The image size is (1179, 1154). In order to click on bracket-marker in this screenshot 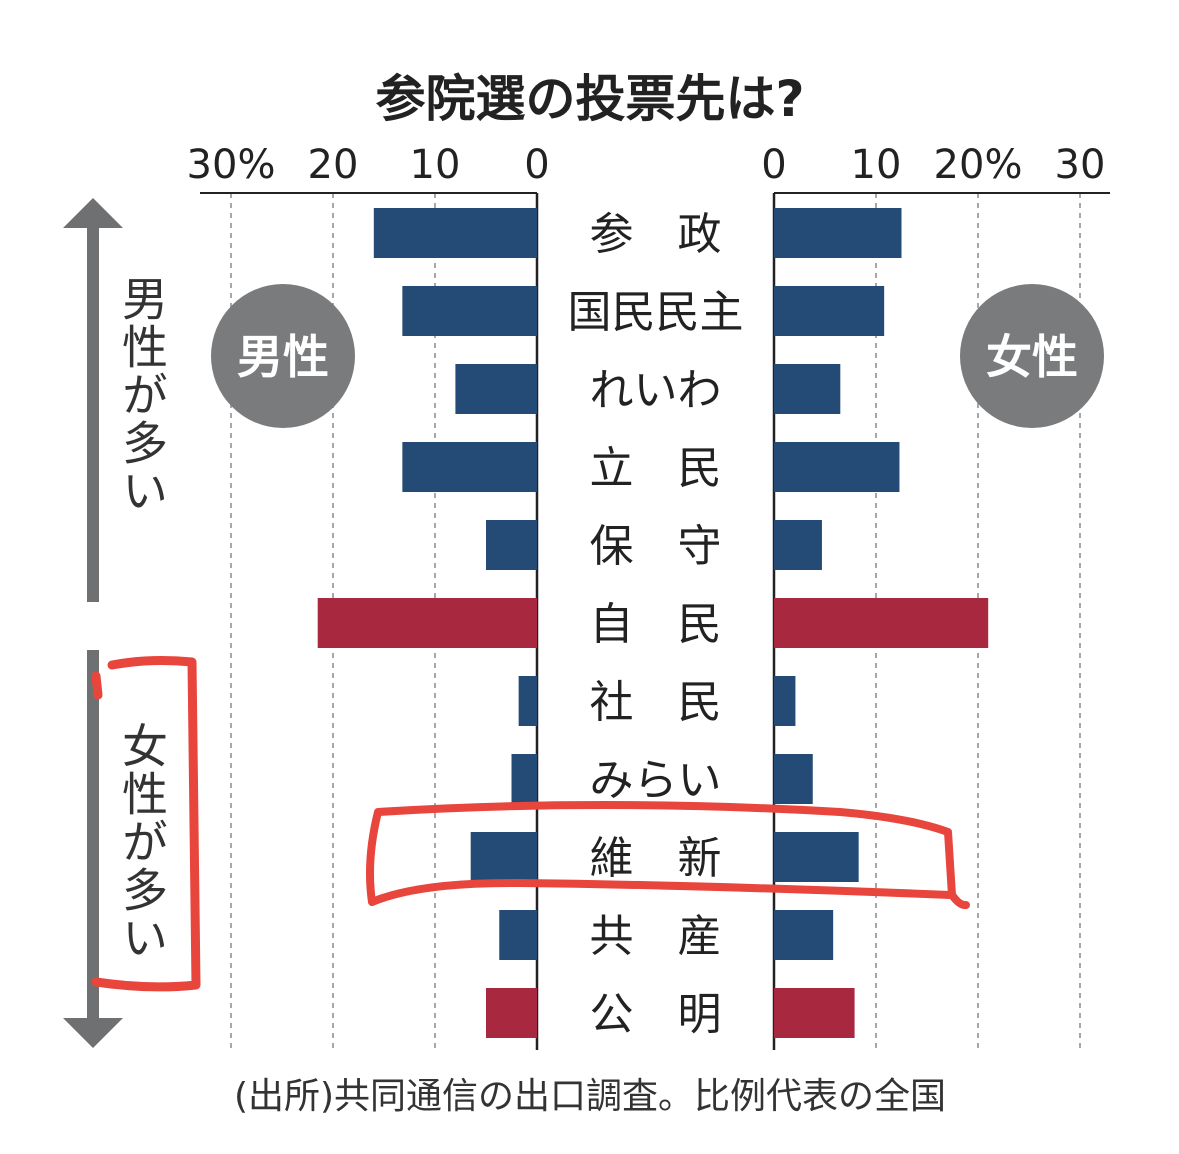, I will do `click(146, 824)`.